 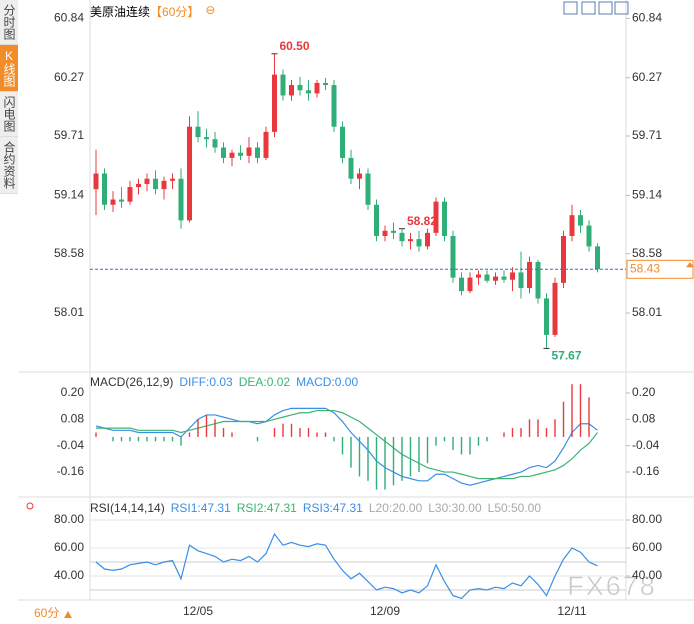 I want to click on y-tick-label: 0.20, so click(x=73, y=392).